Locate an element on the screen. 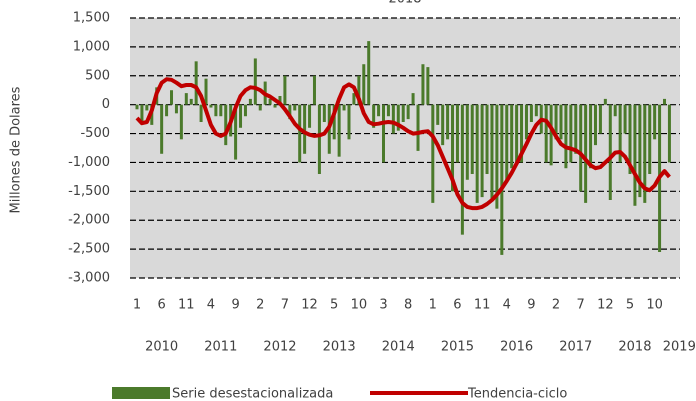  year-label: 2019 is located at coordinates (679, 347).